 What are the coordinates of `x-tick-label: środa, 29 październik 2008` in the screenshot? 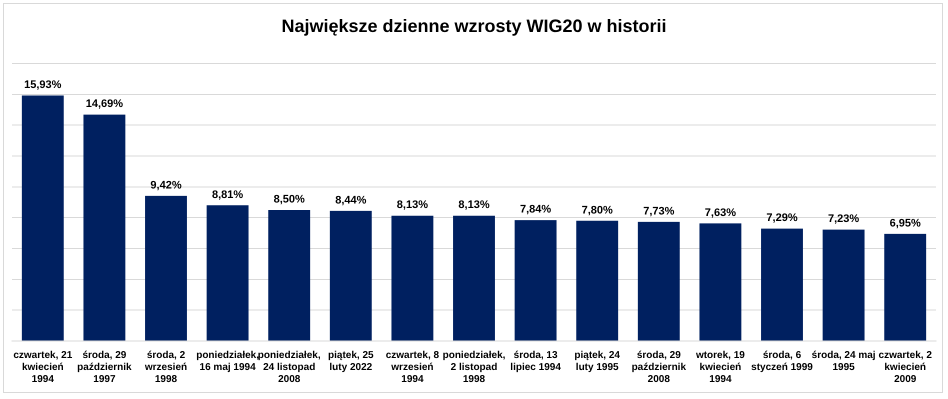 It's located at (659, 367).